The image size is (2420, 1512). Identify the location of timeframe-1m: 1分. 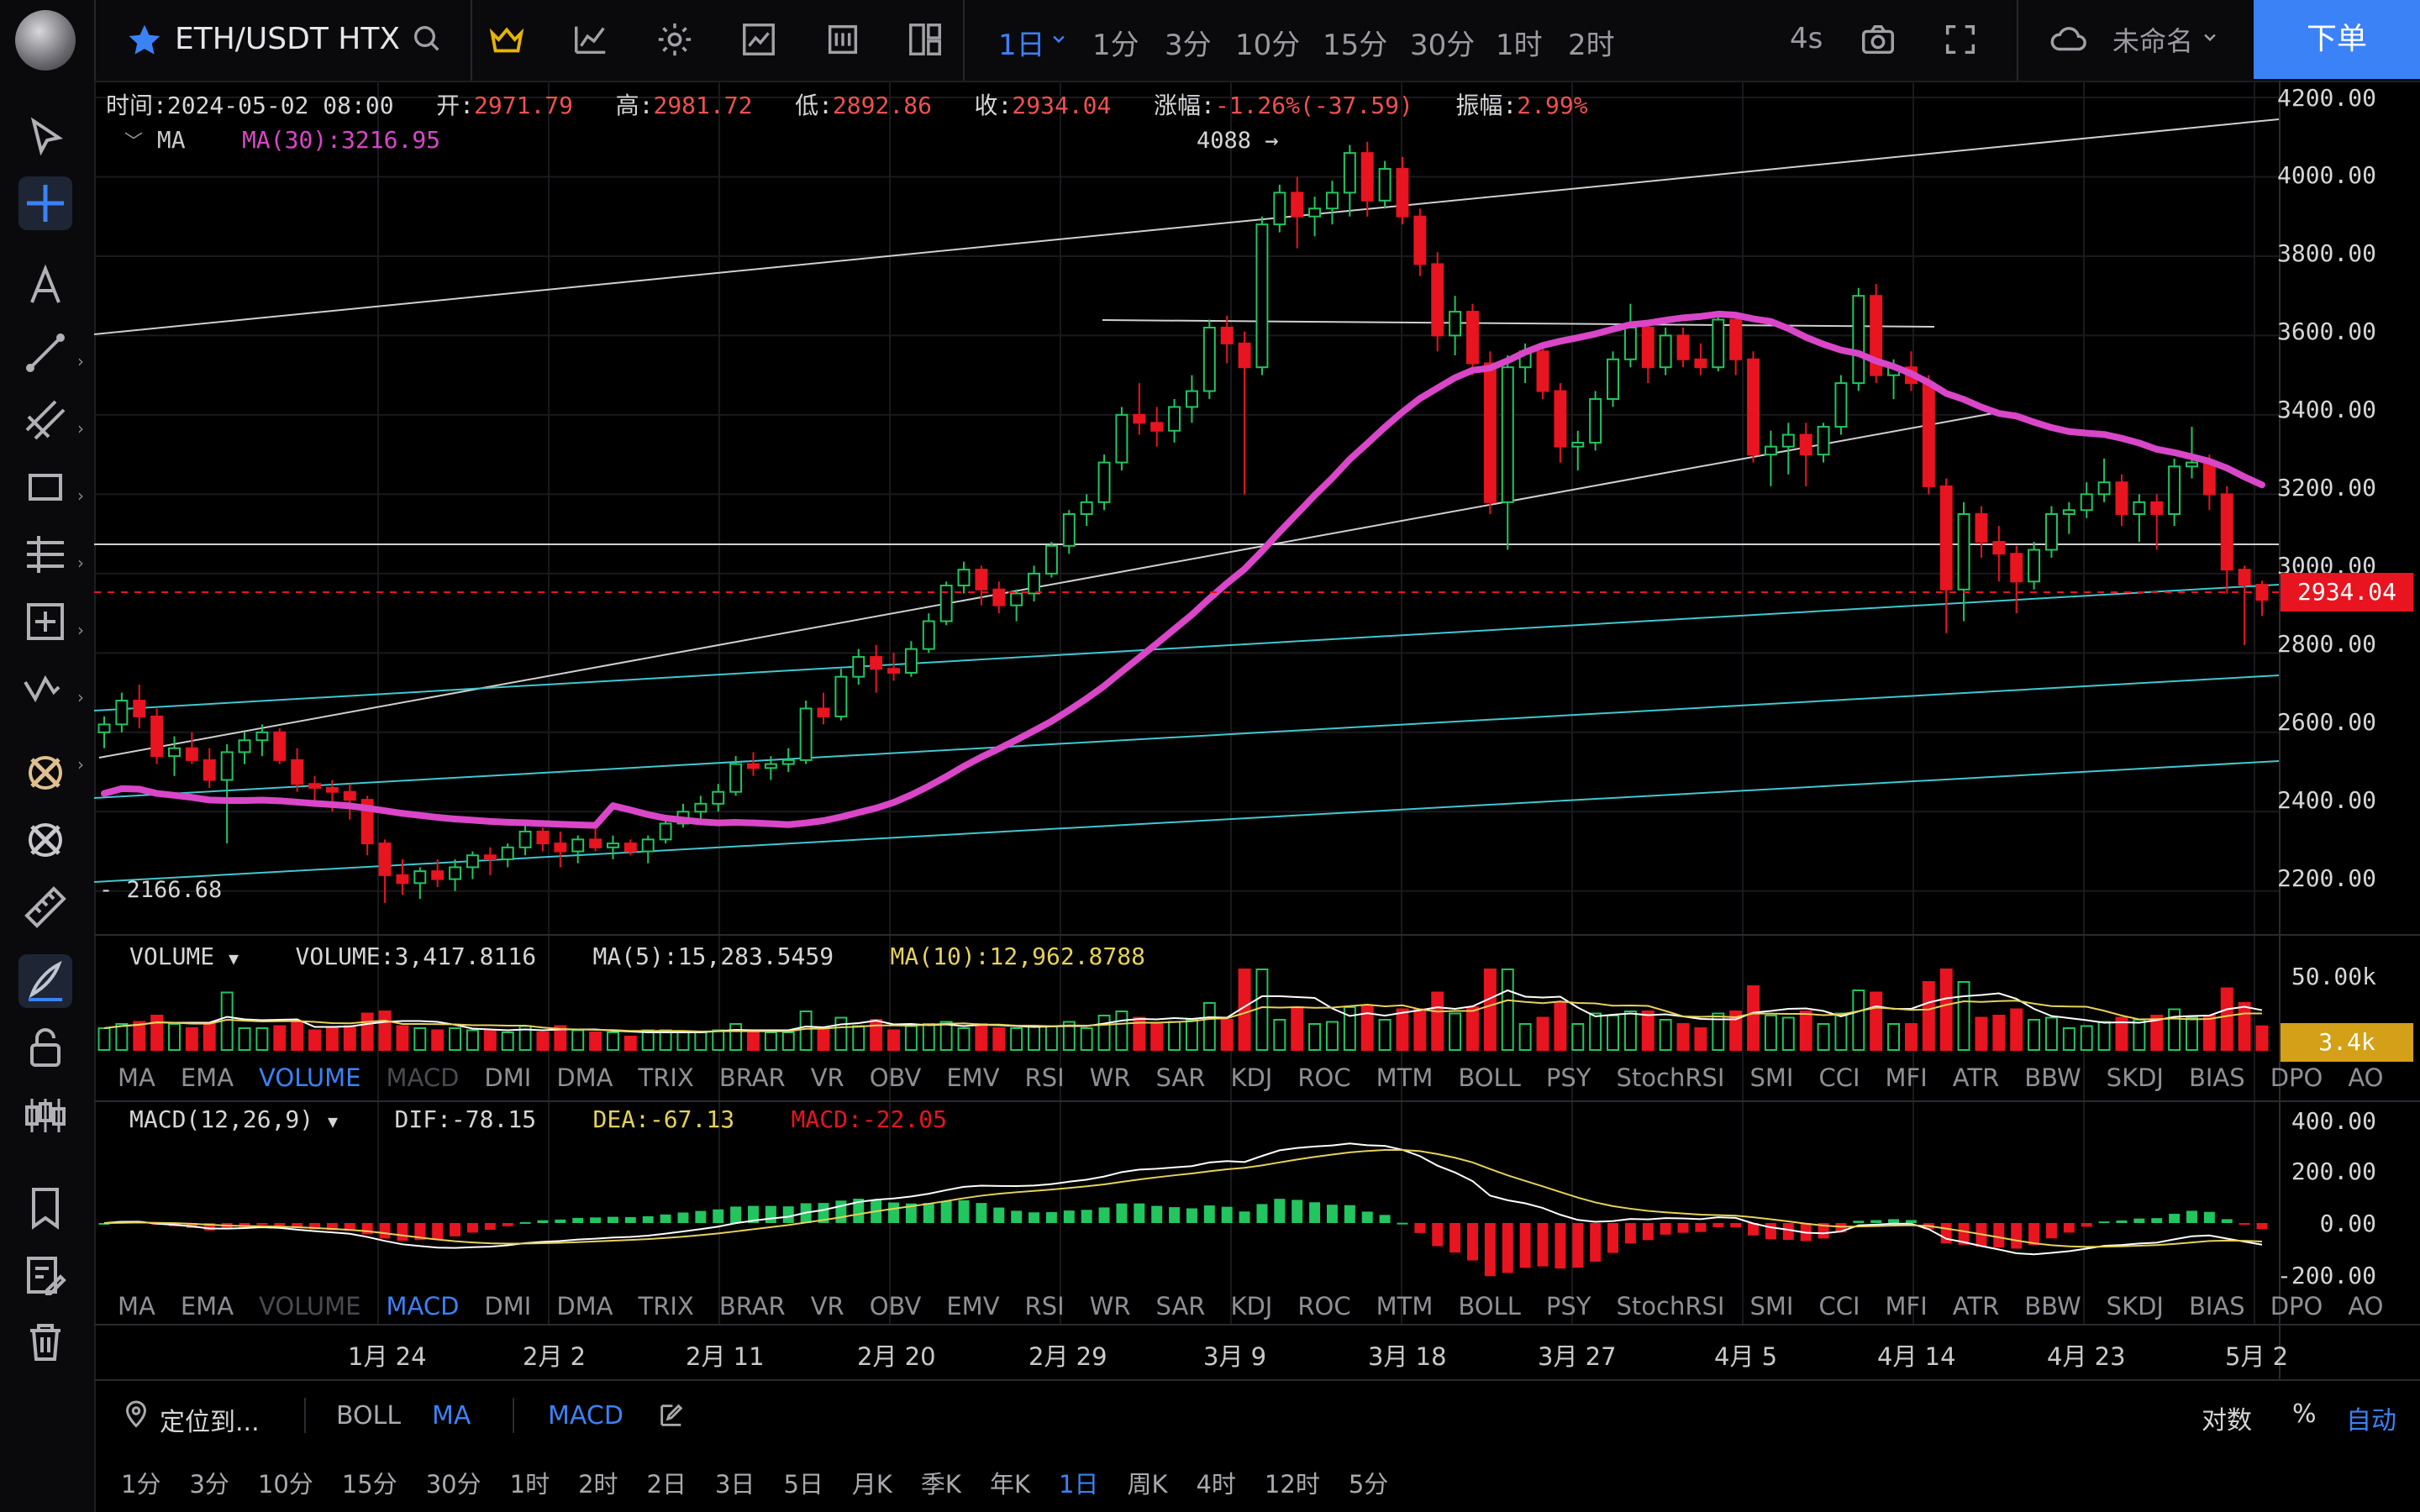
(1115, 45).